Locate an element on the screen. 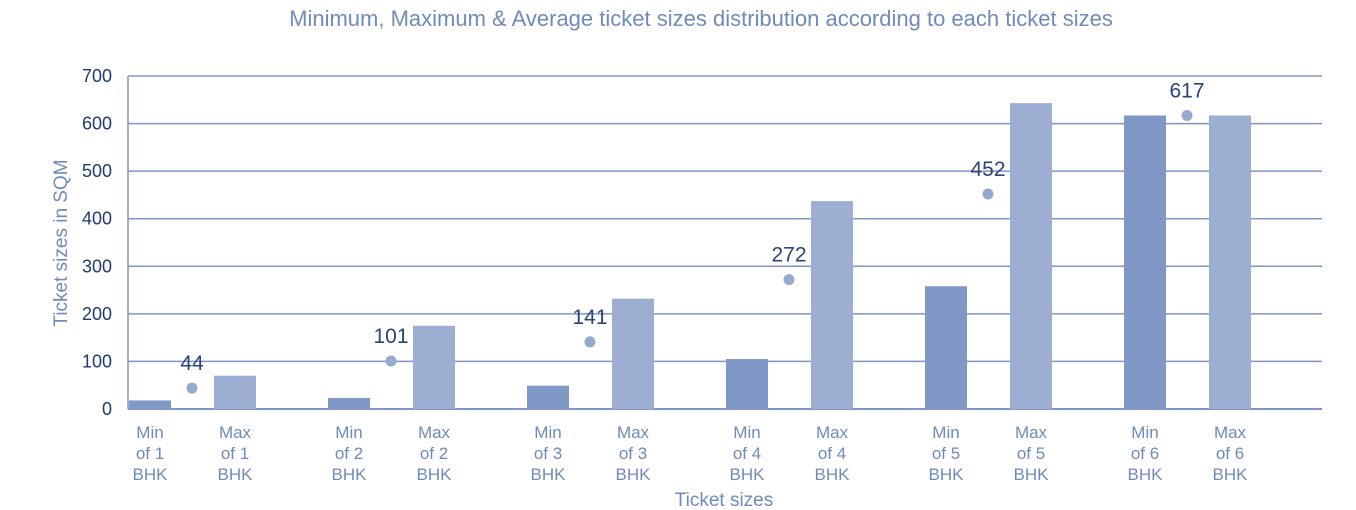 The height and width of the screenshot is (510, 1356). y-tick-label: 100 is located at coordinates (97, 361).